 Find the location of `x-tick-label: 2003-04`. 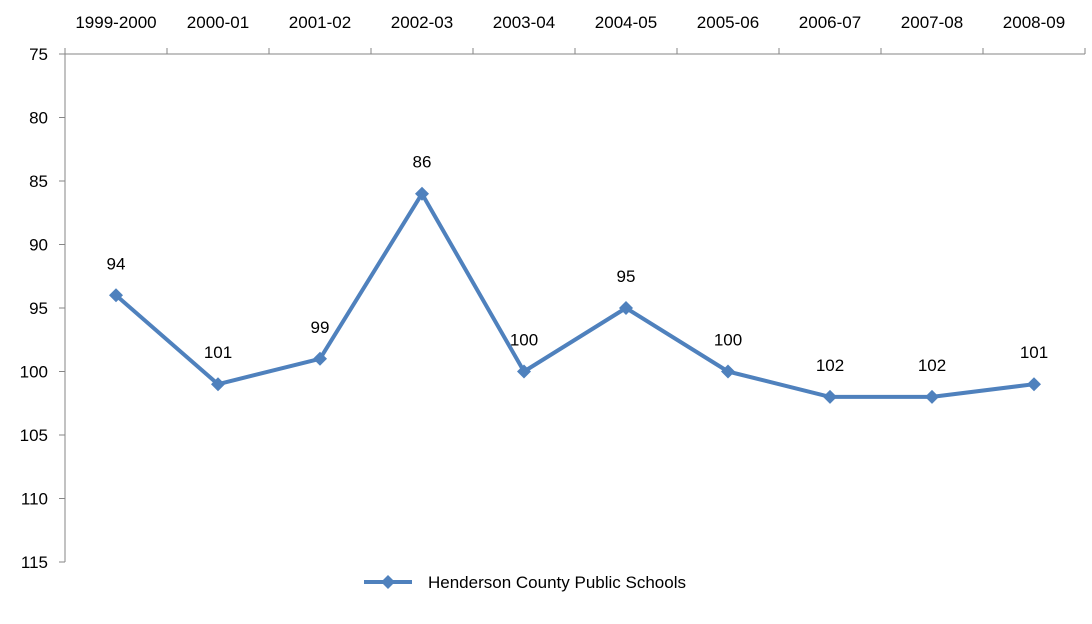

x-tick-label: 2003-04 is located at coordinates (524, 22).